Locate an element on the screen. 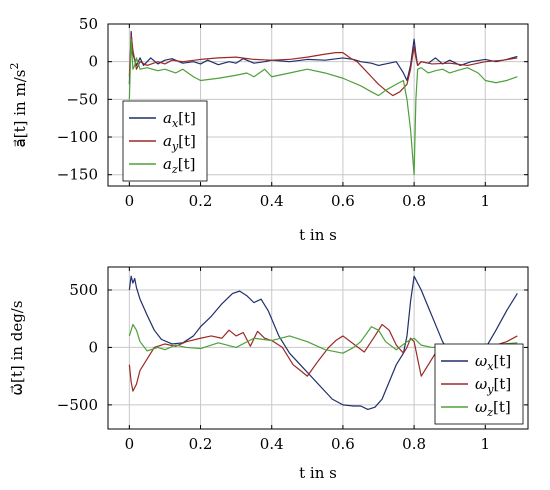 This screenshot has width=550, height=490. gyro-y-axis-title: ω⃗[t] in deg/s is located at coordinates (17, 347).